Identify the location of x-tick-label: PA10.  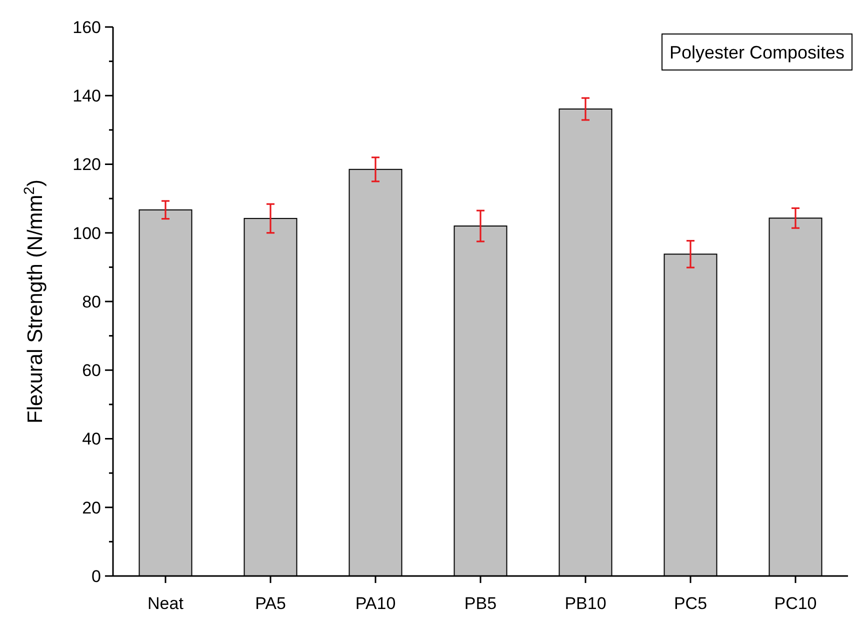
(375, 603).